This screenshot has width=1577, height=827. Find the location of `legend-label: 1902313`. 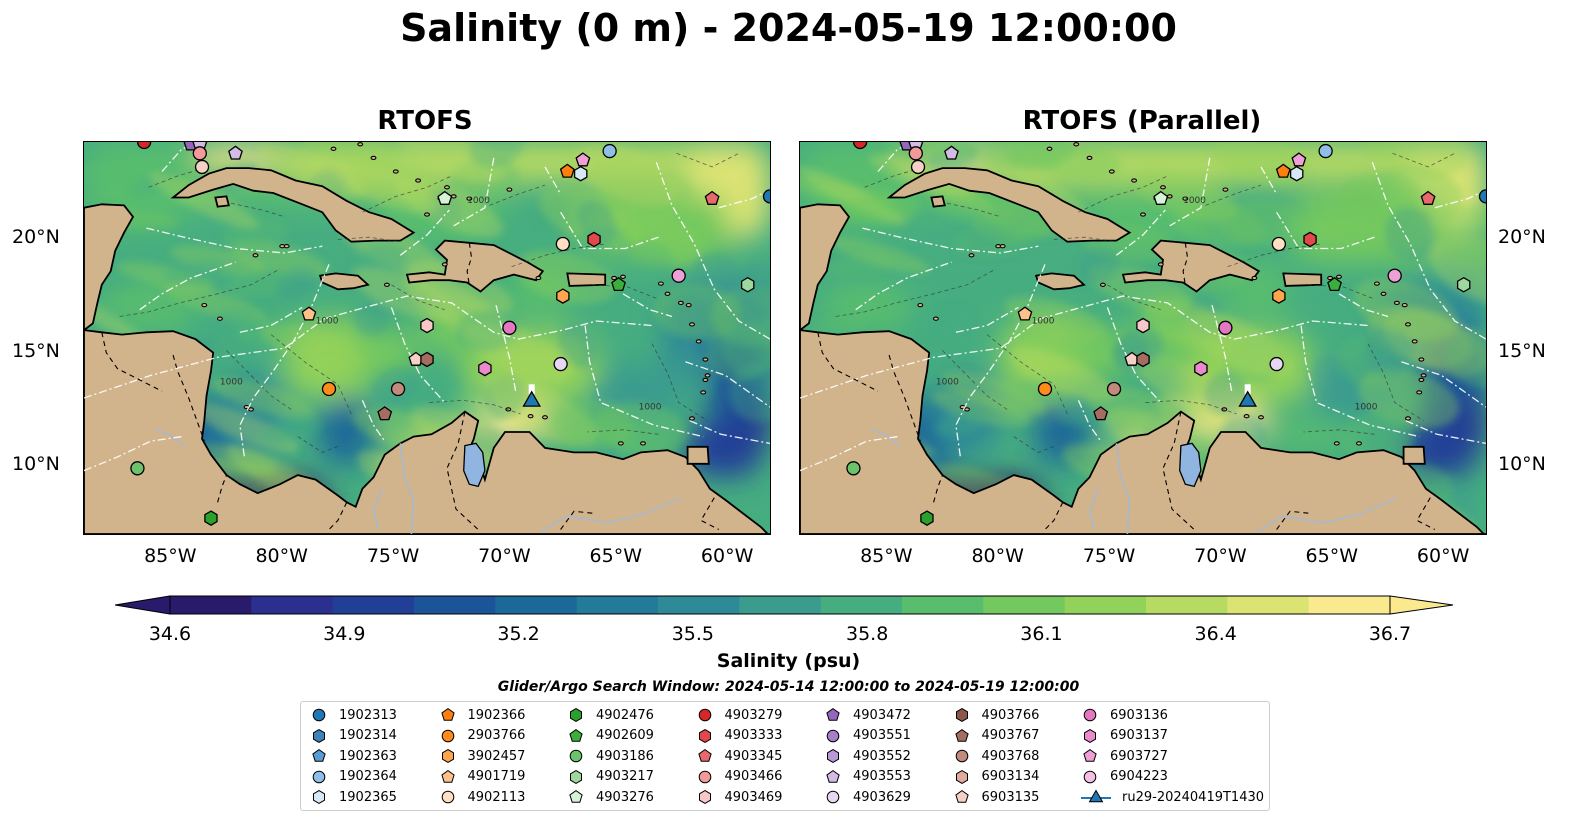

legend-label: 1902313 is located at coordinates (368, 715).